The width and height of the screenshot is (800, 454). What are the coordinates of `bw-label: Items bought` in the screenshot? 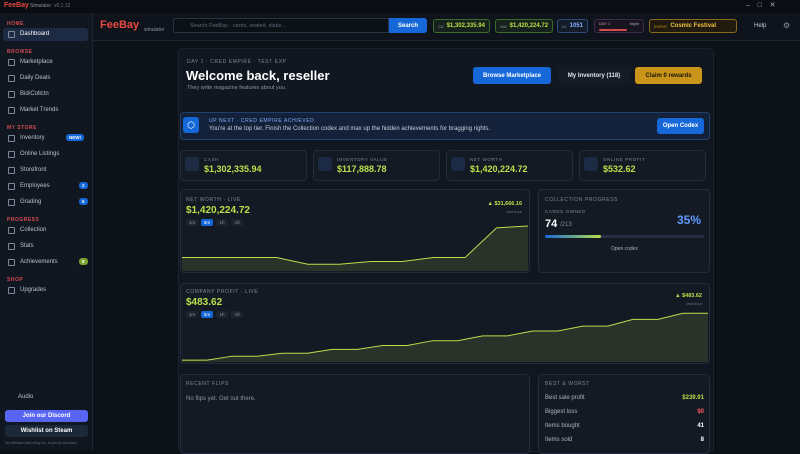 It's located at (562, 426).